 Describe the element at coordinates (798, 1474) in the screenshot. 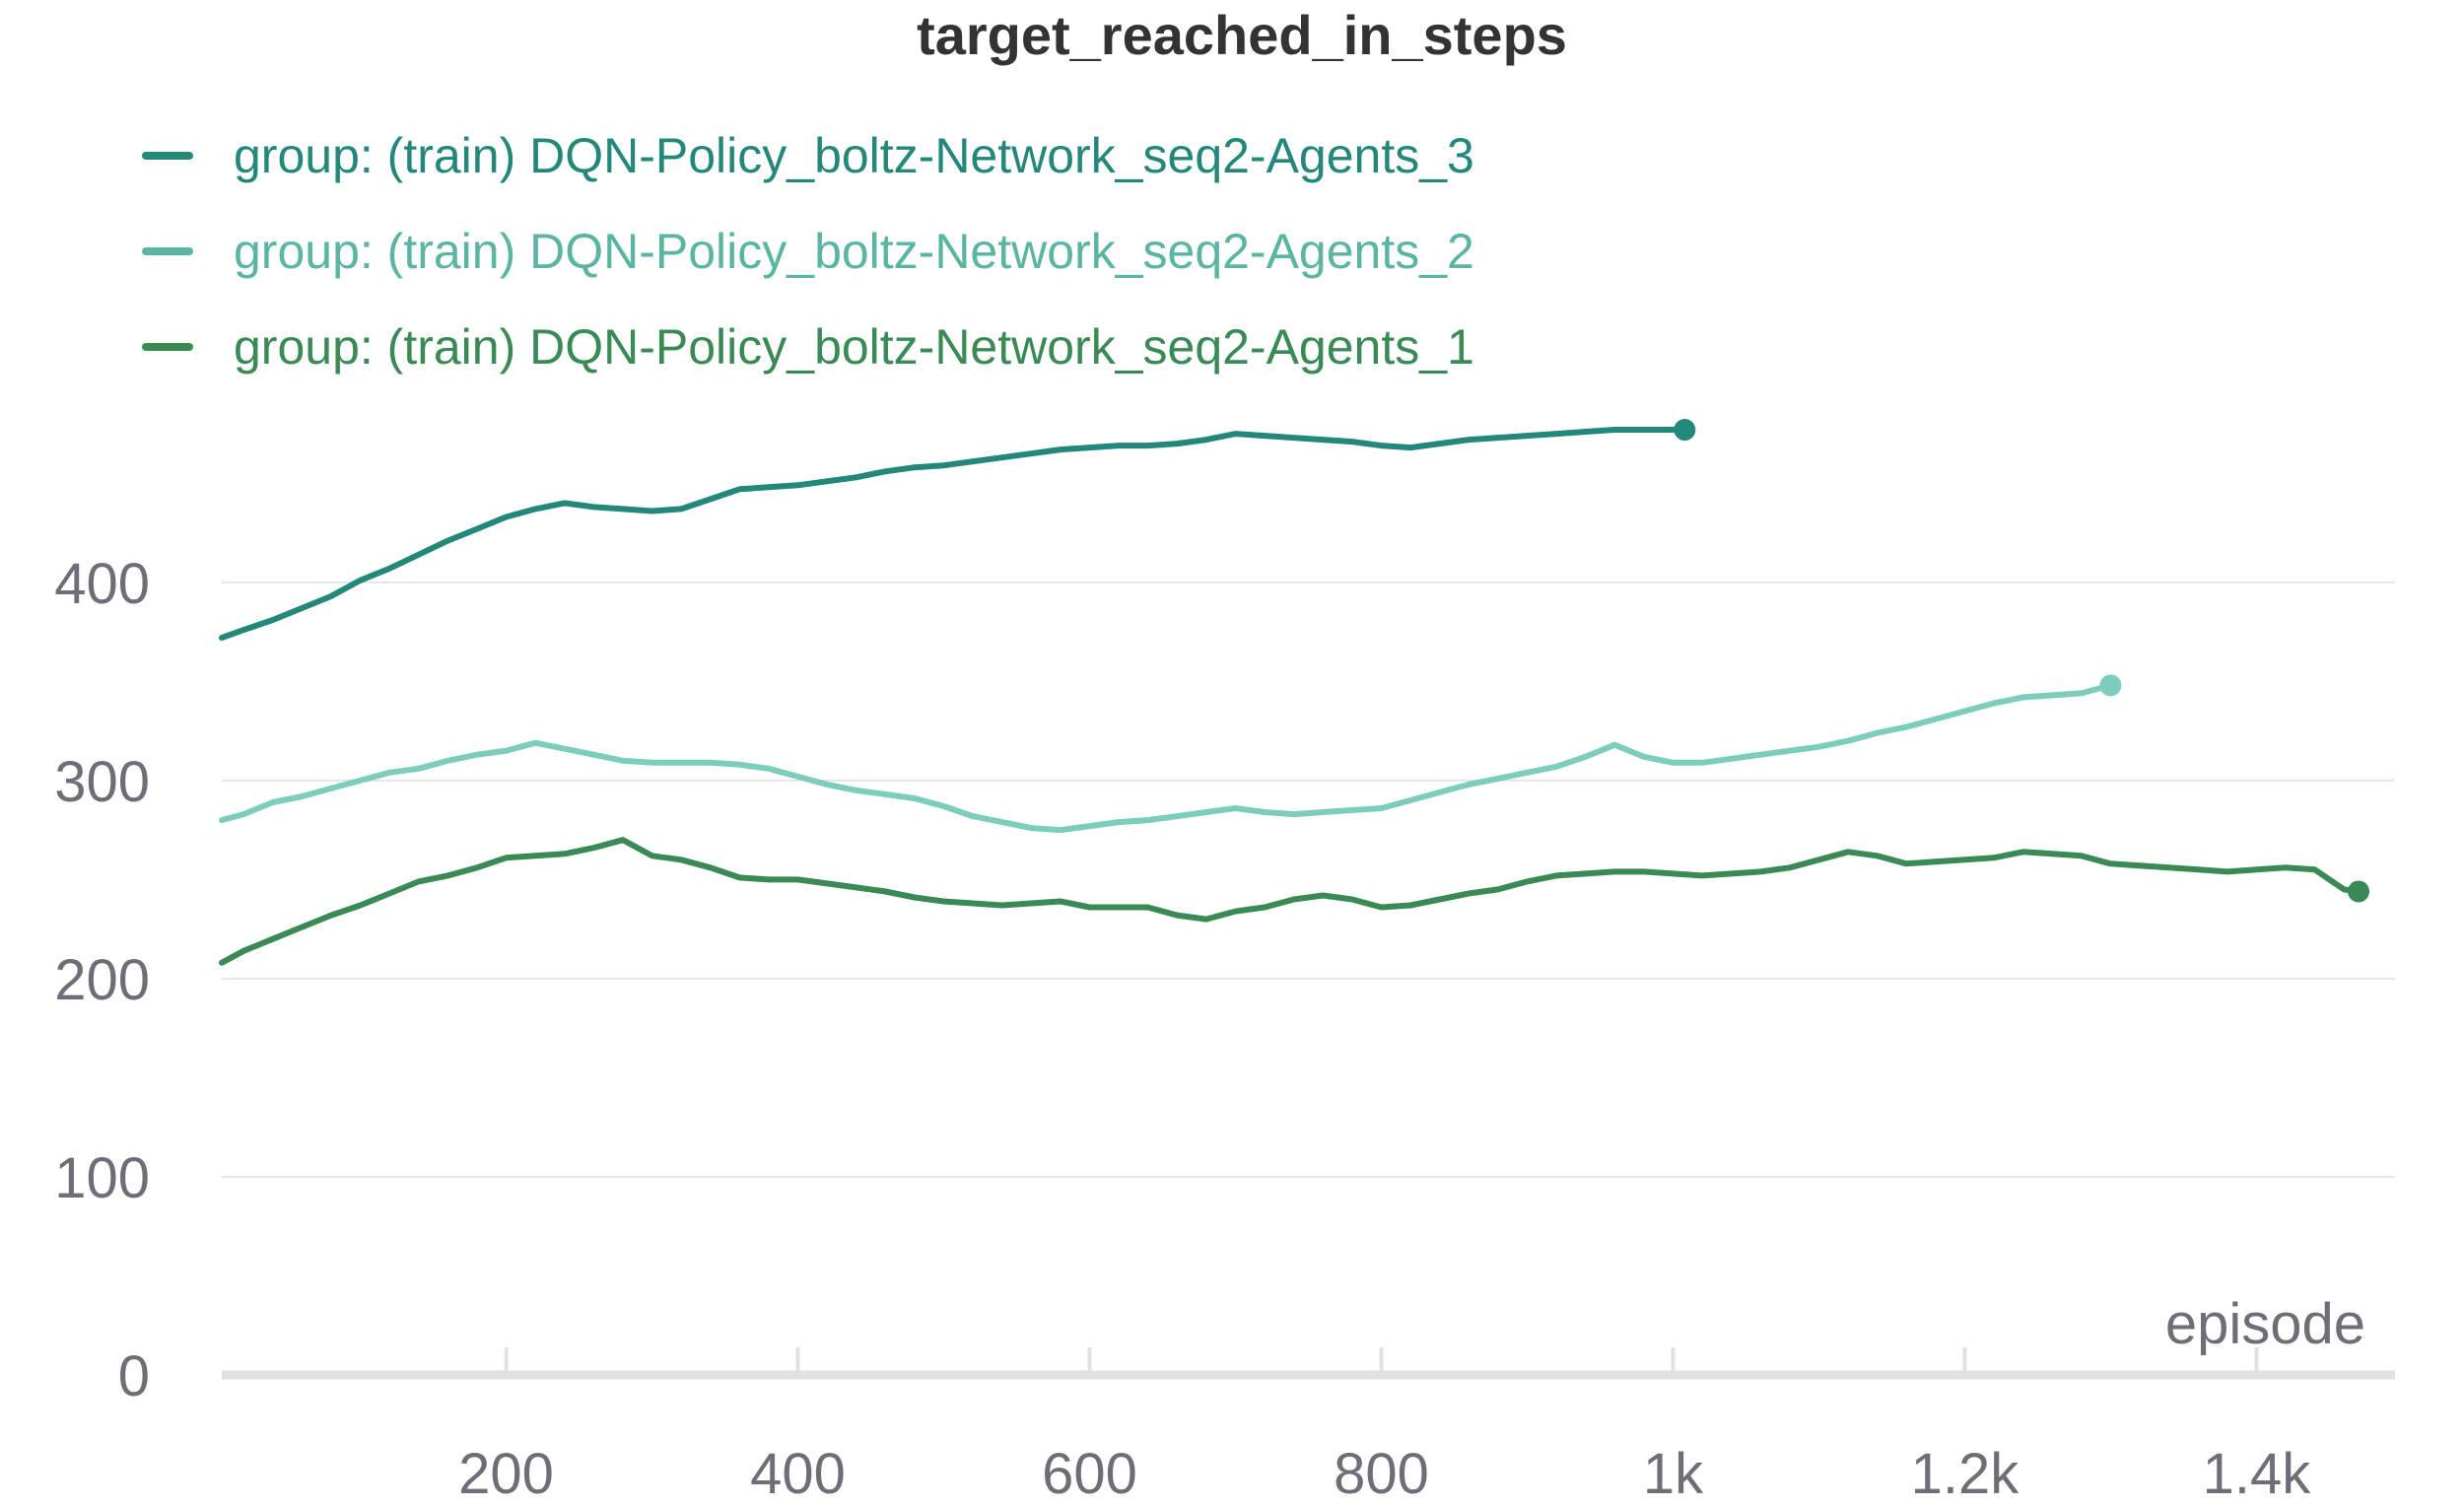

I see `x-tick-label-400: 400` at that location.